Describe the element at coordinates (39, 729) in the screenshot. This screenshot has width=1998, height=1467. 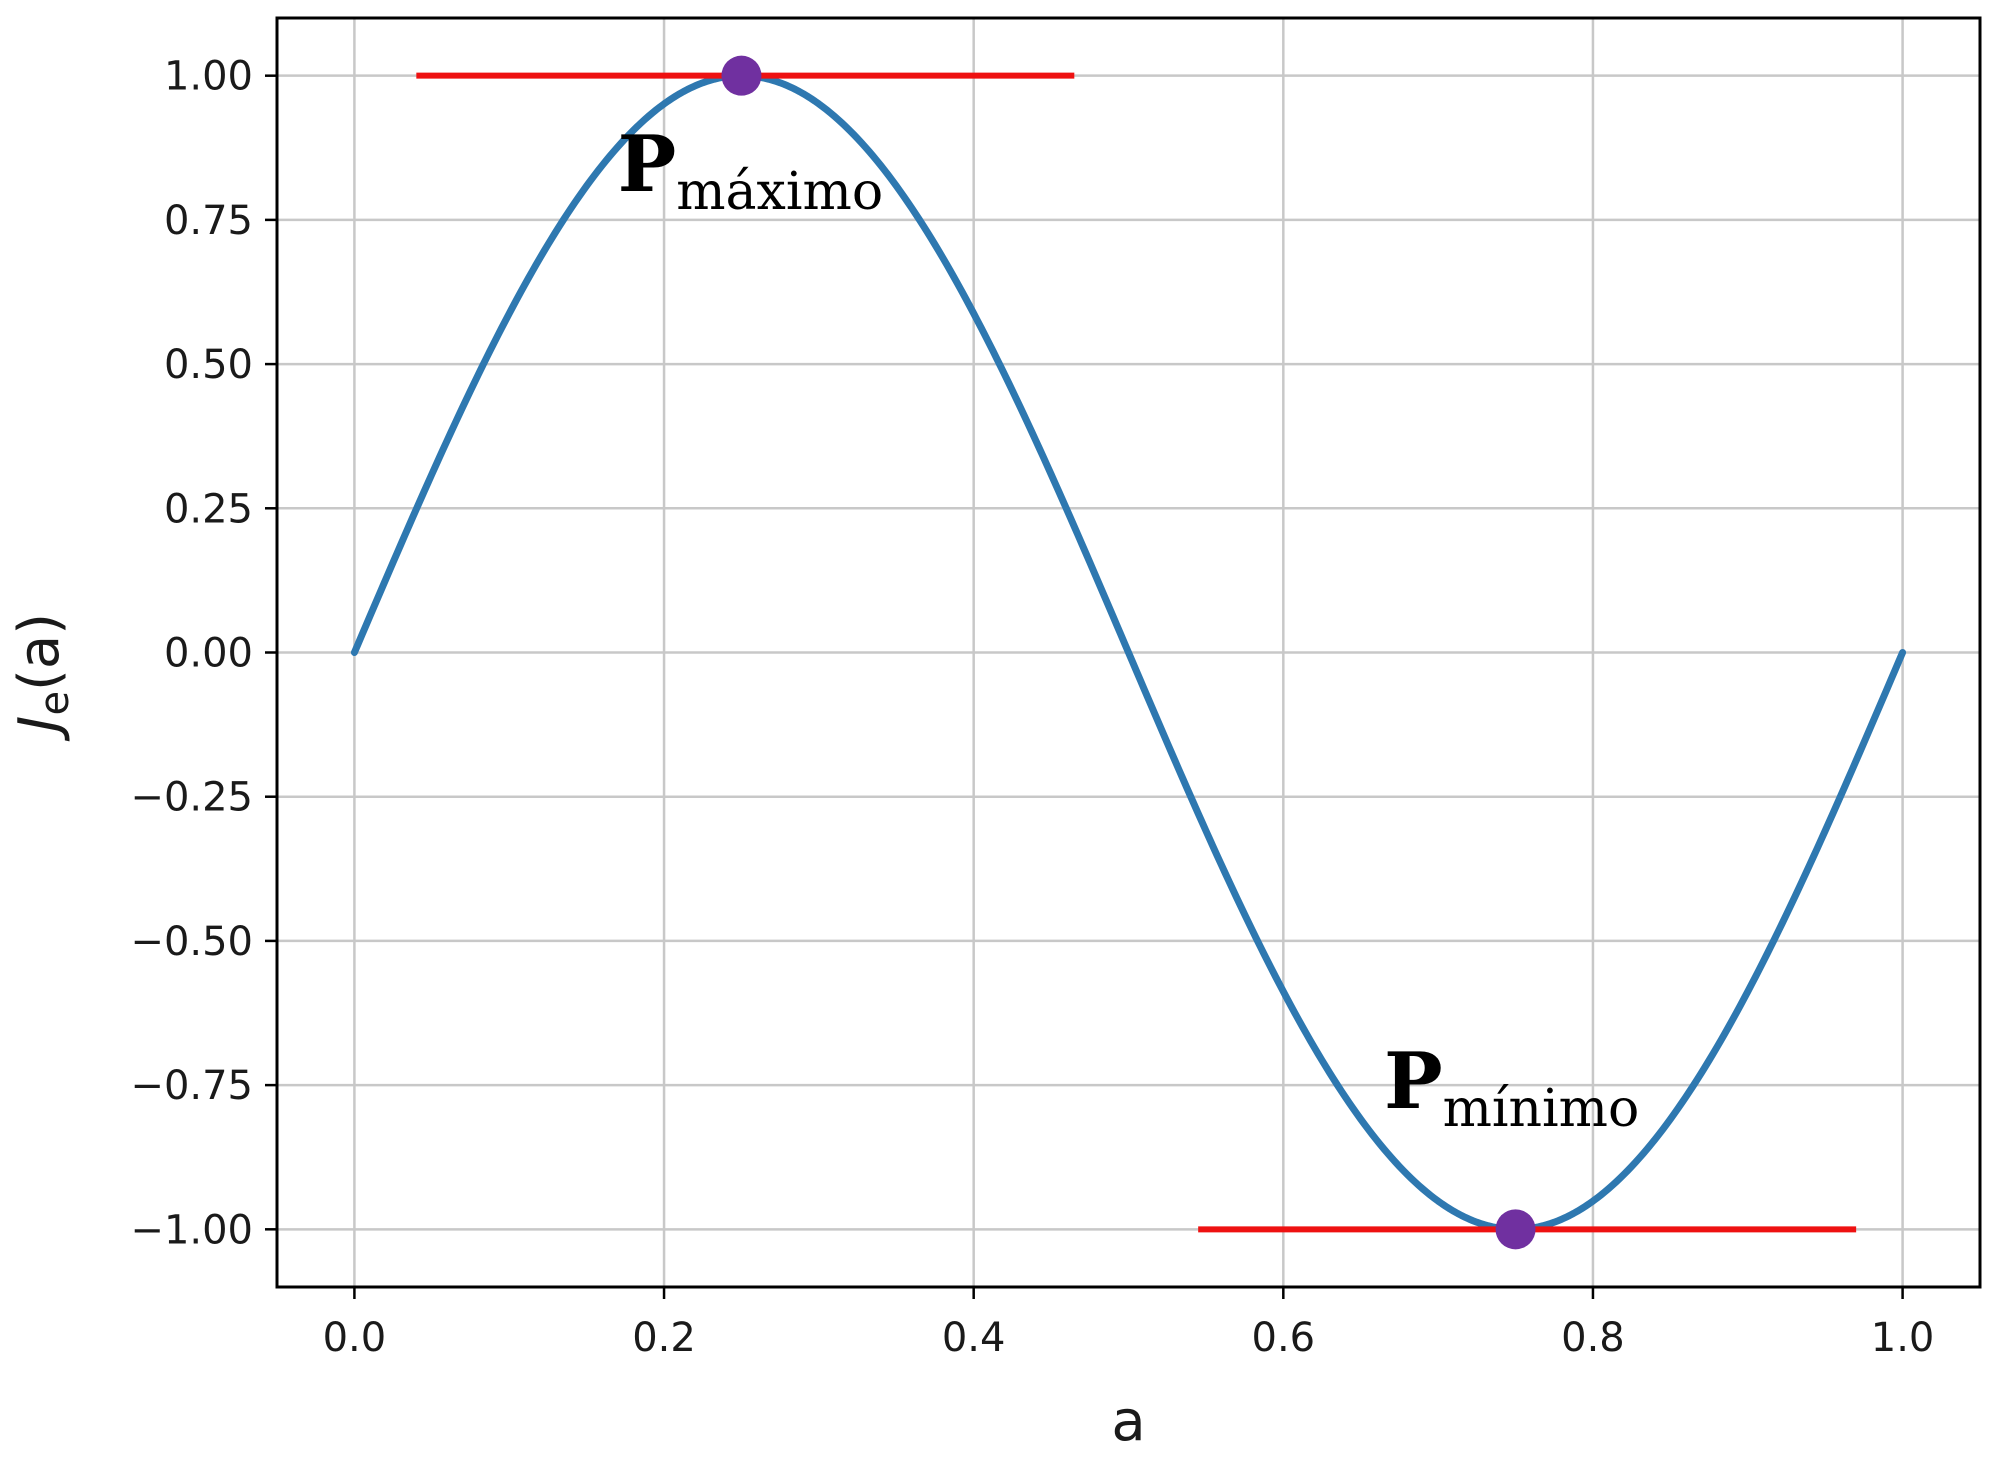
I see `y-axis-label-main: J` at that location.